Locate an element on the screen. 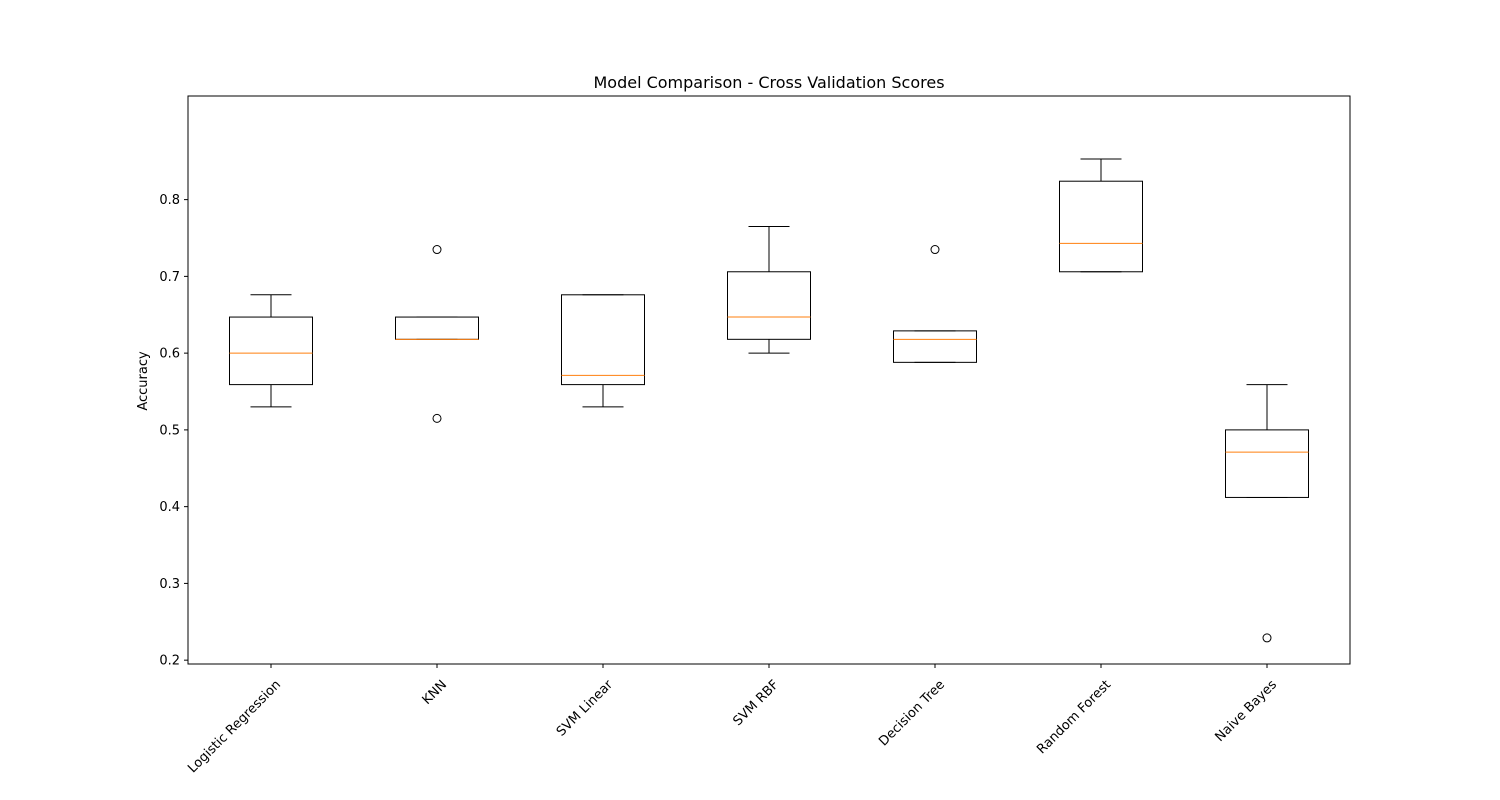  y-axis-label: Accuracy is located at coordinates (143, 381).